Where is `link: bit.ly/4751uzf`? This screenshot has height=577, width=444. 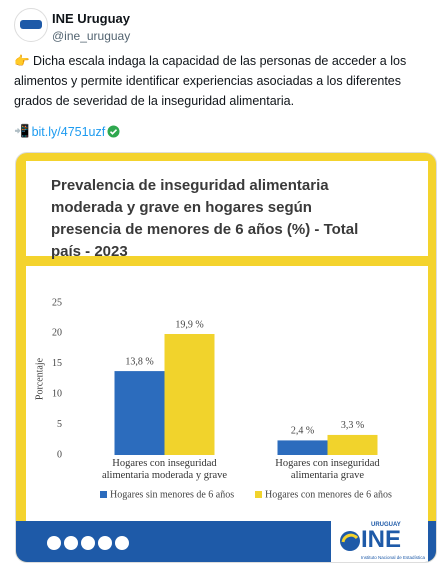
link: bit.ly/4751uzf is located at coordinates (68, 131).